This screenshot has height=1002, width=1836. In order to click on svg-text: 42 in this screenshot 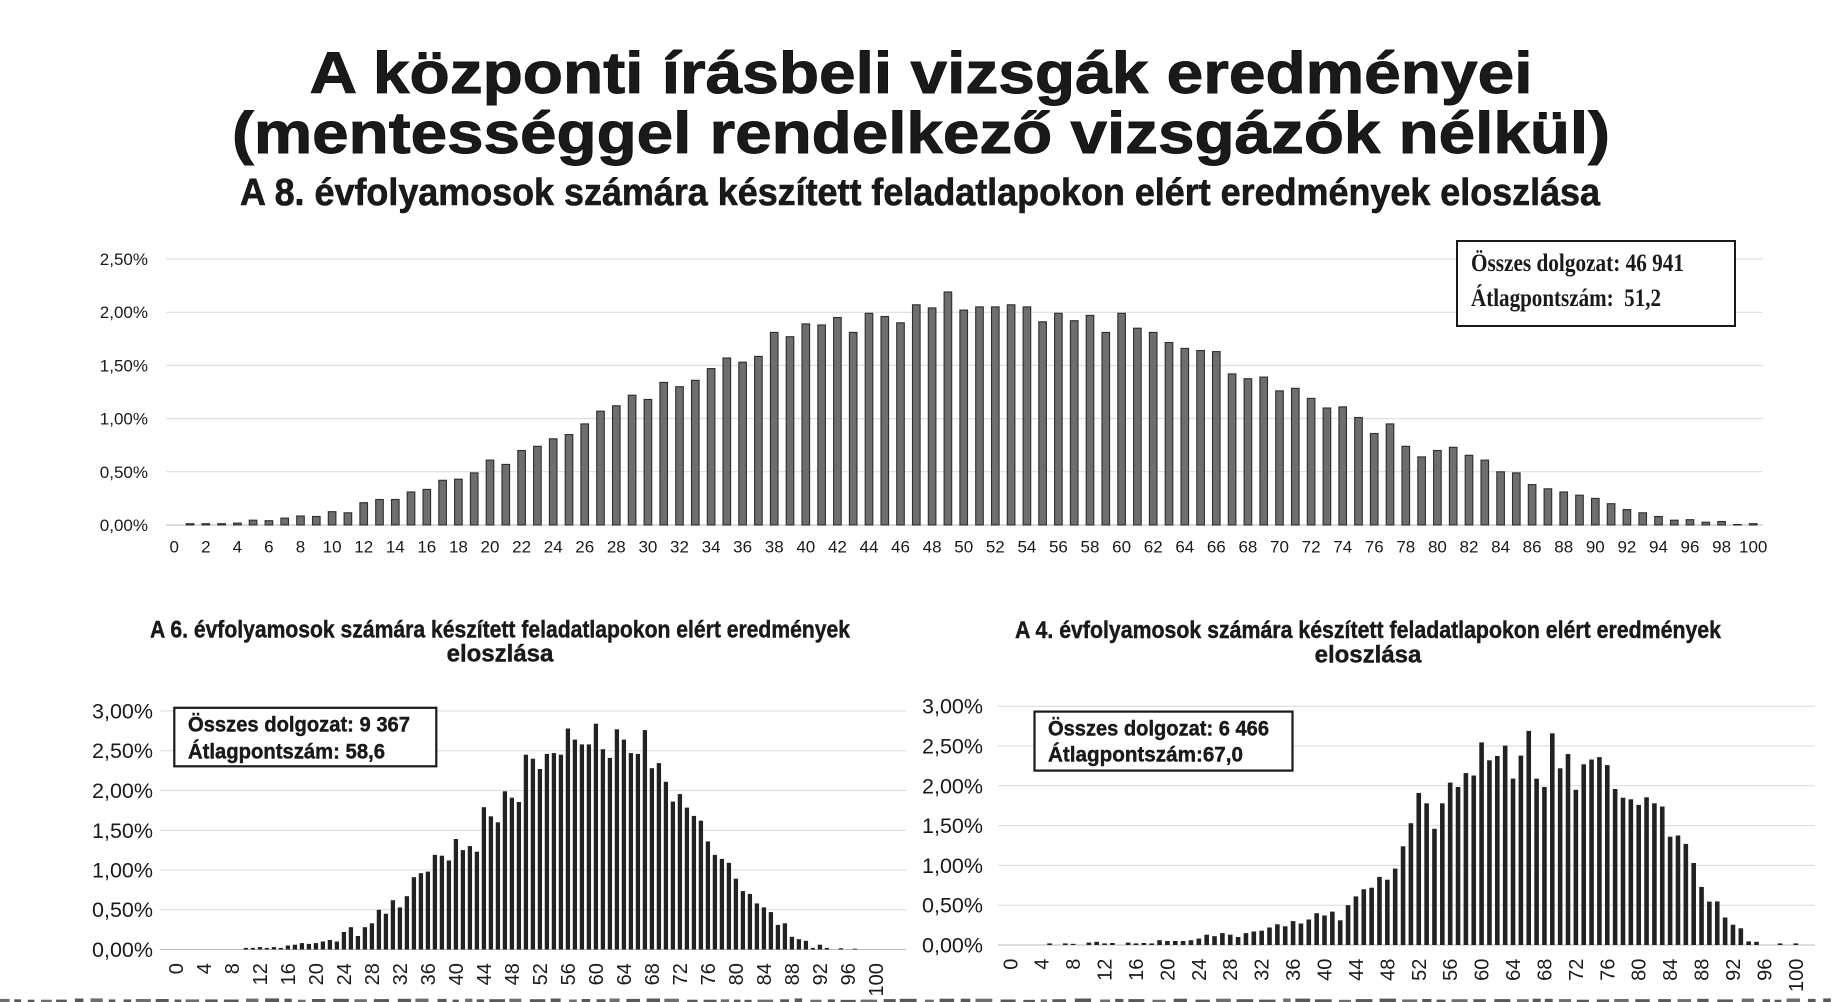, I will do `click(837, 547)`.